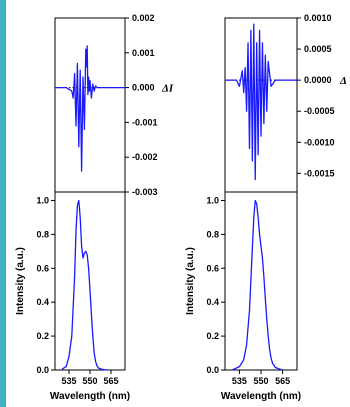 This screenshot has width=350, height=407. What do you see at coordinates (42, 200) in the screenshot?
I see `left-bottom-ytick-label: 1.0` at bounding box center [42, 200].